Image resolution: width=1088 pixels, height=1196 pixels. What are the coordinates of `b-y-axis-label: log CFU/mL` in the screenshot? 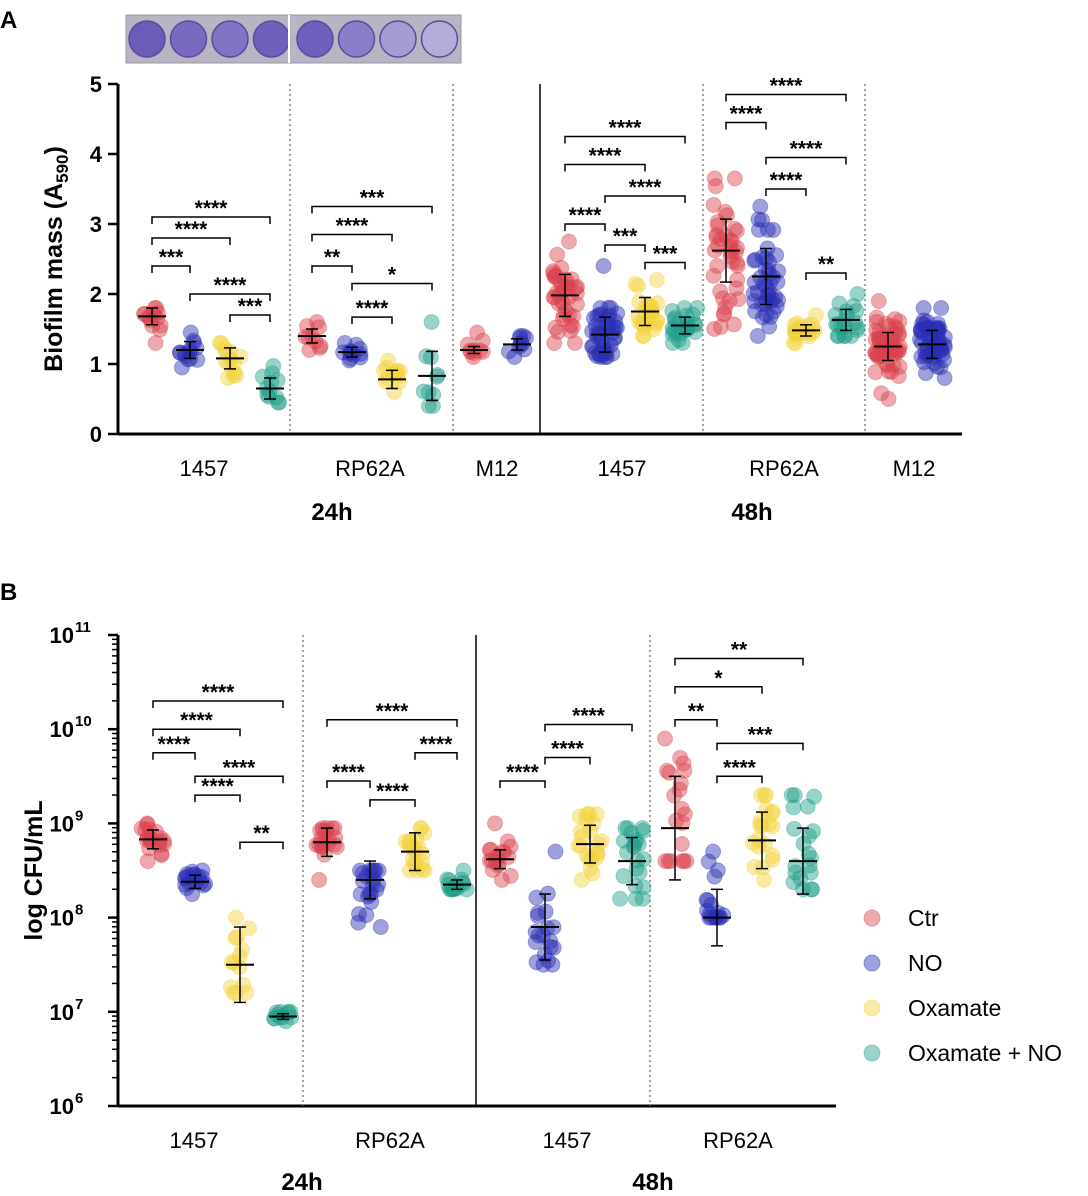 It's located at (34, 870).